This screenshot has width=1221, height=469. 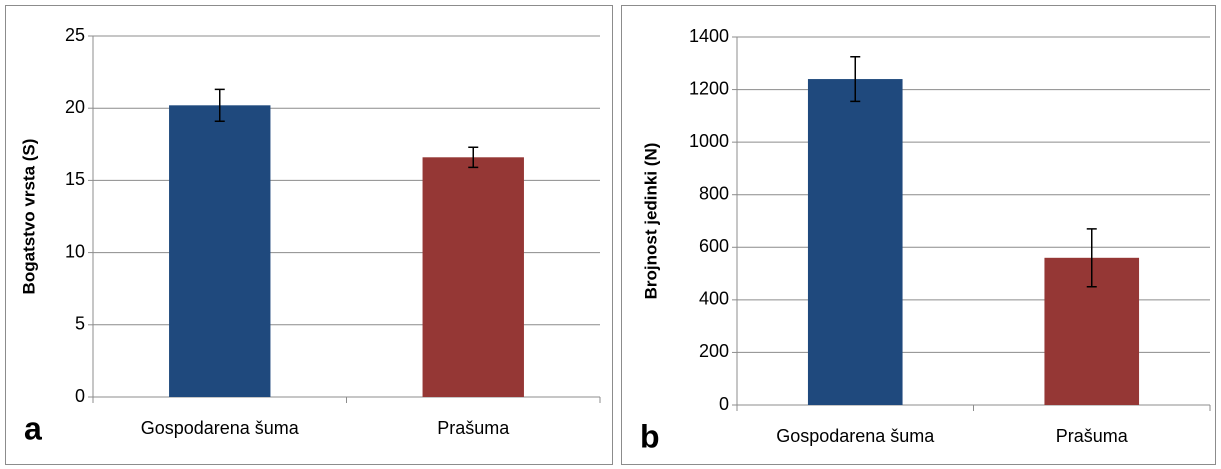 I want to click on y-axis-title: Bogatstvo vrsta (S), so click(x=28, y=217).